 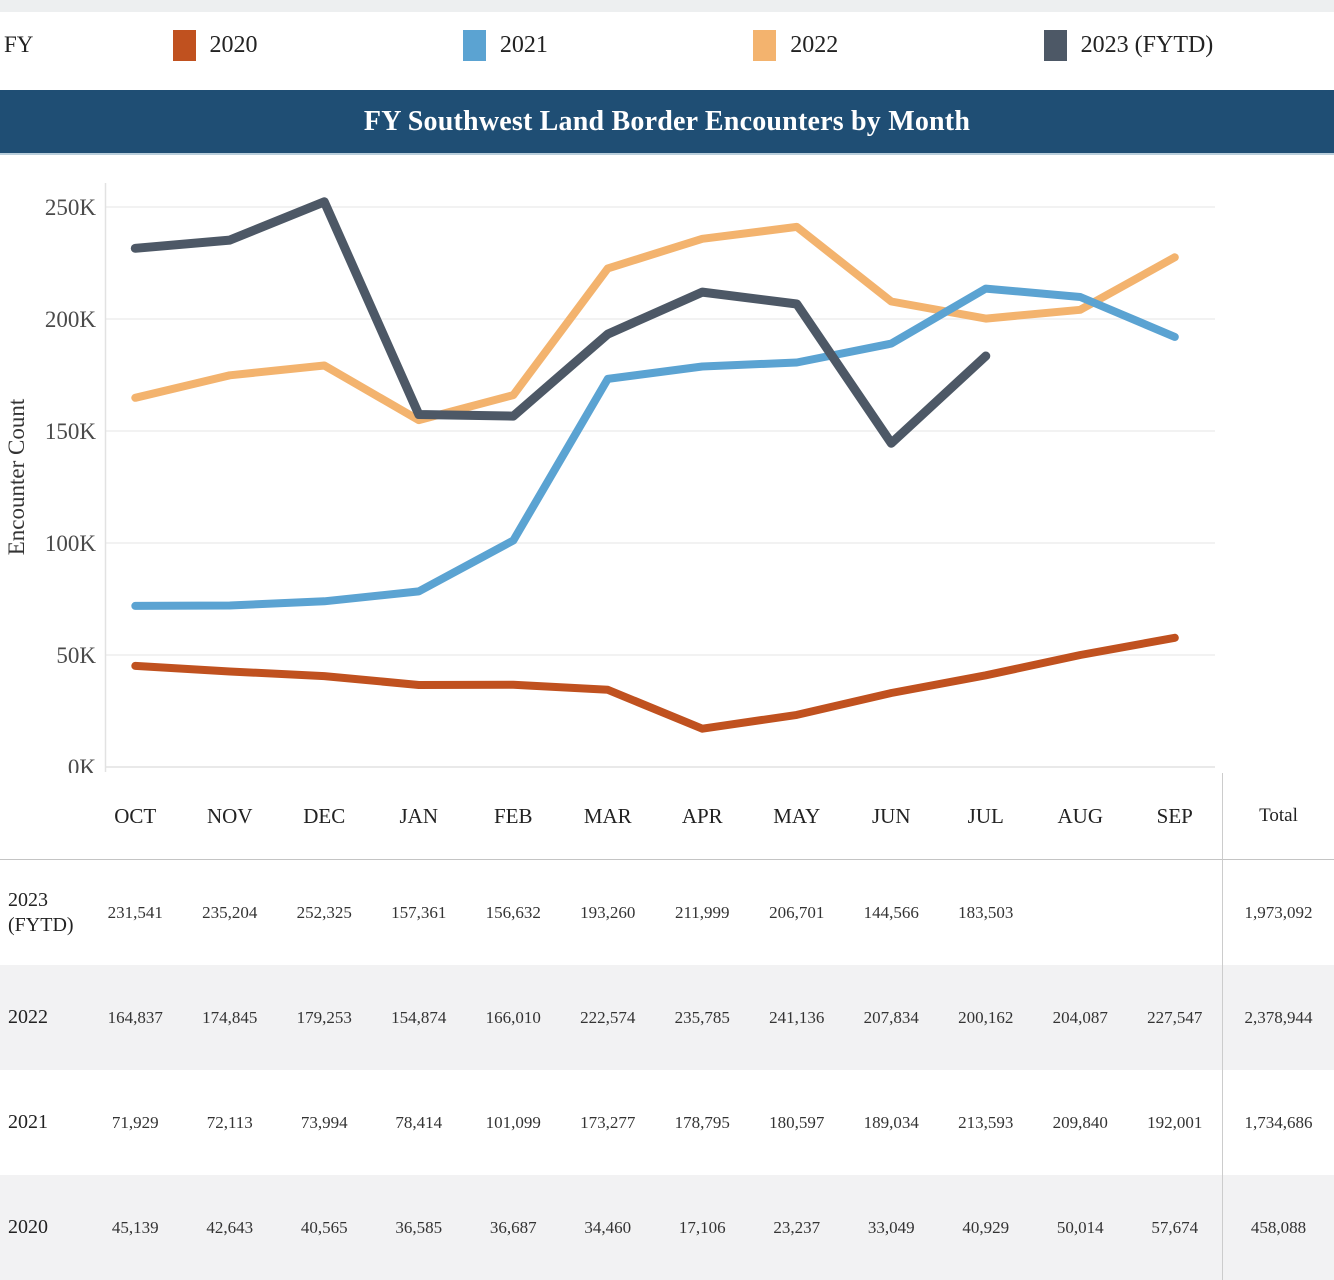 What do you see at coordinates (608, 912) in the screenshot?
I see `table-cell-2023-mar: 193,260` at bounding box center [608, 912].